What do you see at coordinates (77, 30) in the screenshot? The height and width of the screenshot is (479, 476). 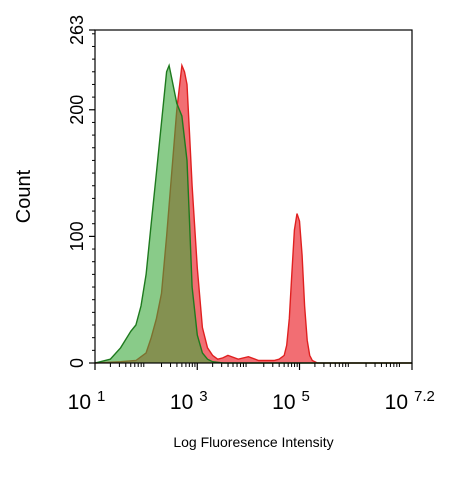 I see `y-tick-label: 263` at bounding box center [77, 30].